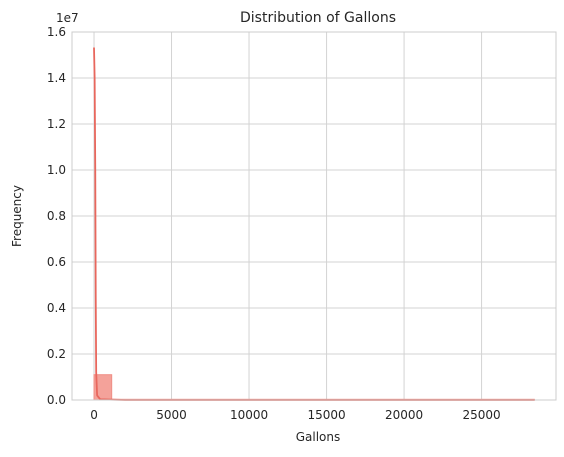 This screenshot has width=564, height=457. What do you see at coordinates (56, 400) in the screenshot?
I see `y-tick-label-0: 0.0` at bounding box center [56, 400].